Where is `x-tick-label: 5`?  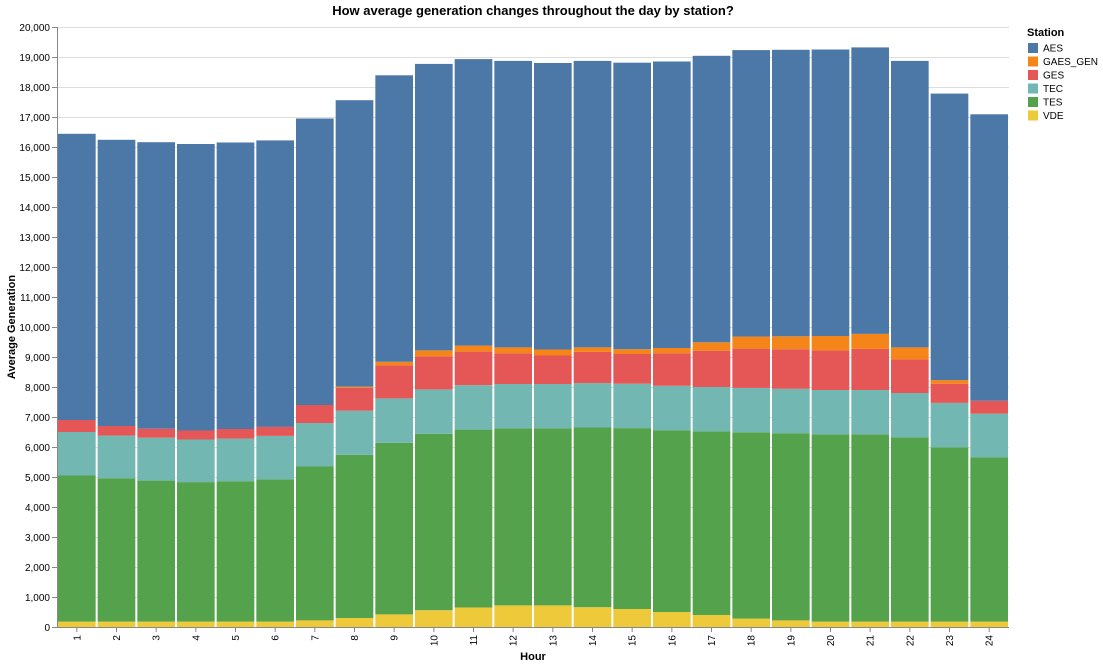 x-tick-label: 5 is located at coordinates (236, 638).